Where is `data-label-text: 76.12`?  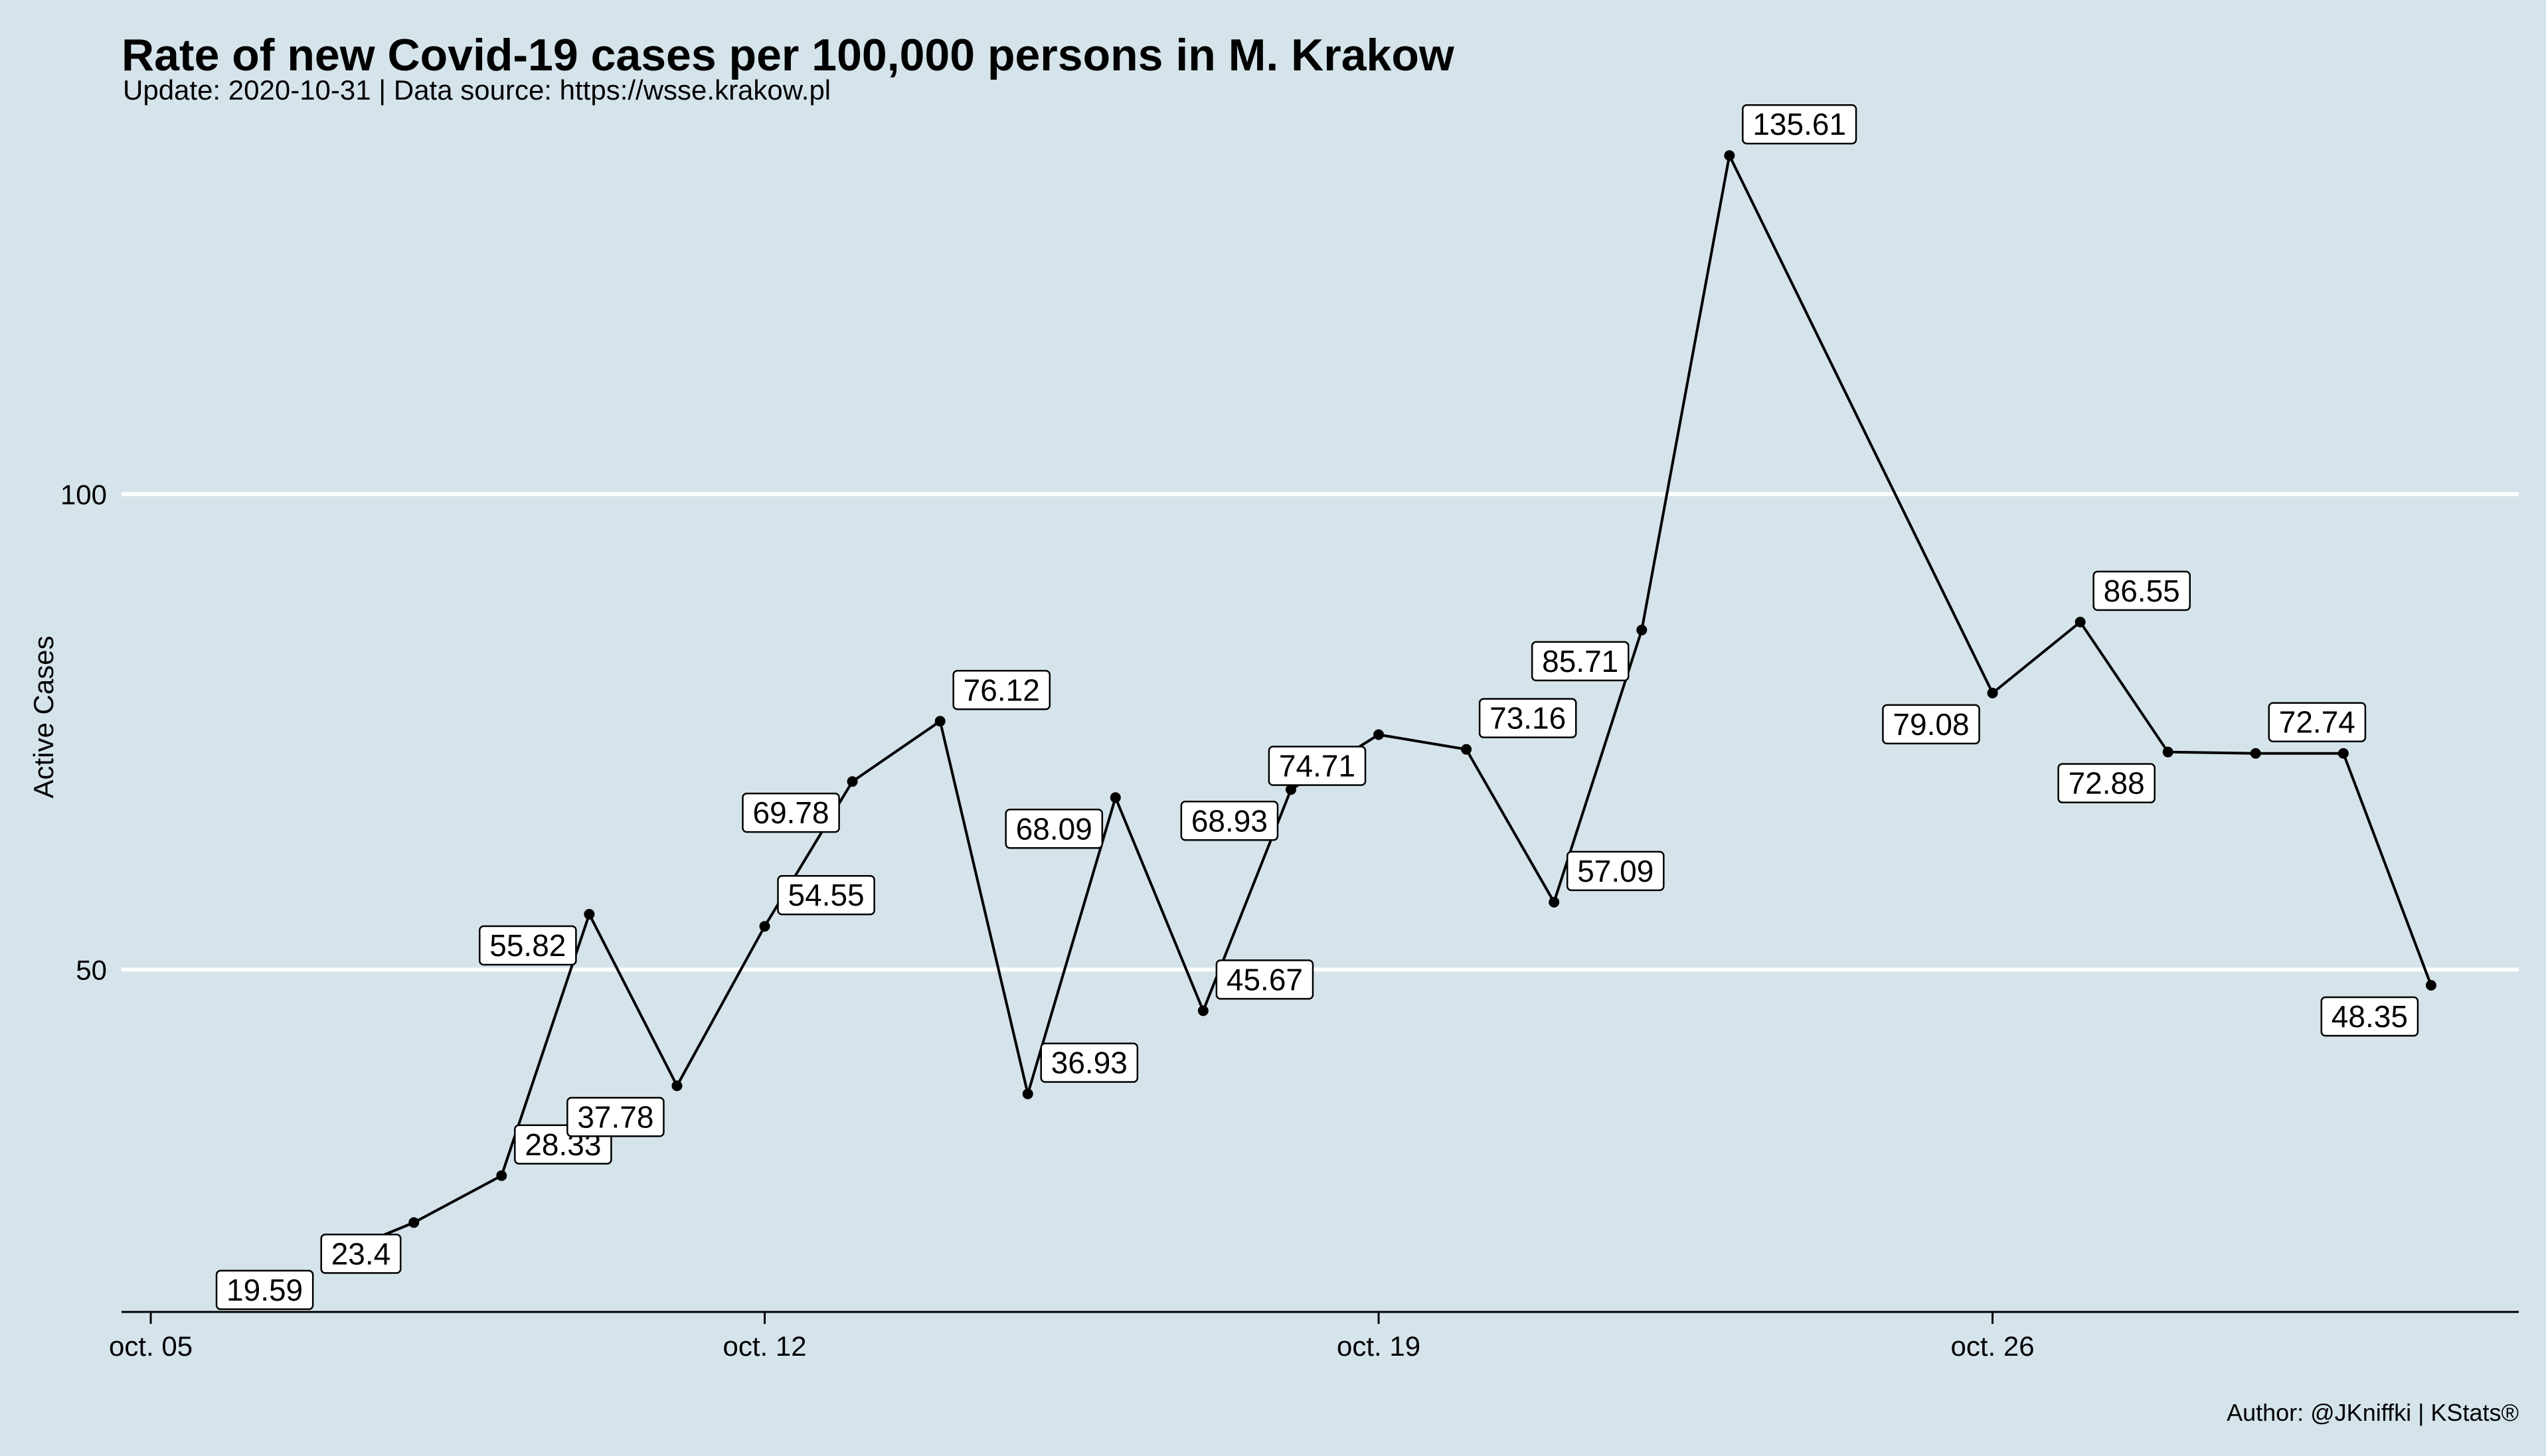
data-label-text: 76.12 is located at coordinates (1002, 690).